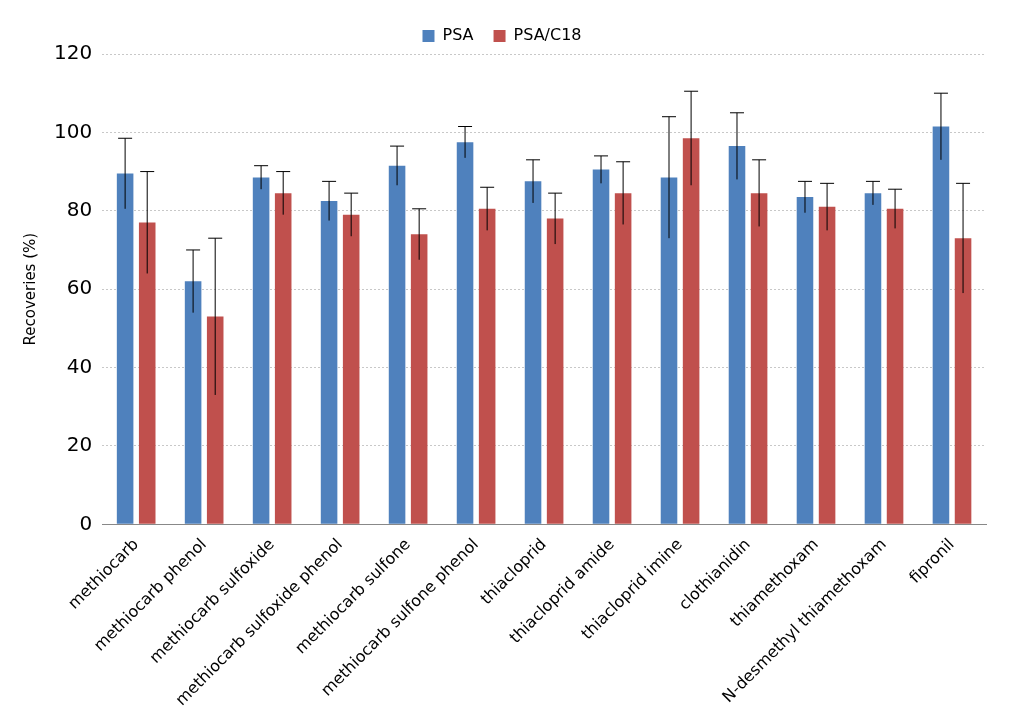 The image size is (1014, 723). Describe the element at coordinates (79, 444) in the screenshot. I see `y-tick-label: 20` at that location.